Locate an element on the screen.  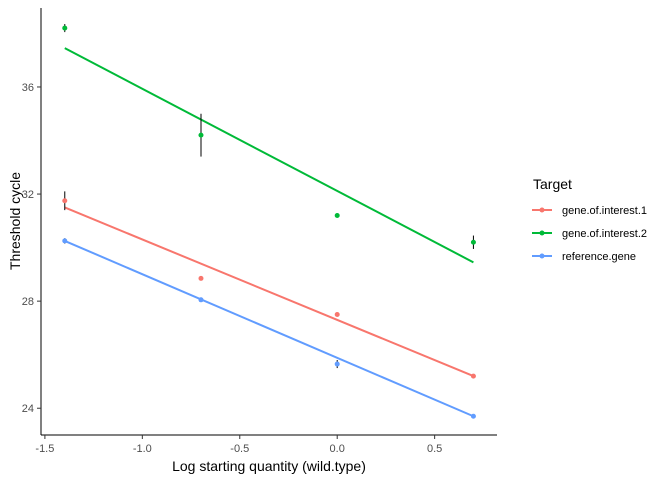
legend-label: reference.gene is located at coordinates (599, 257).